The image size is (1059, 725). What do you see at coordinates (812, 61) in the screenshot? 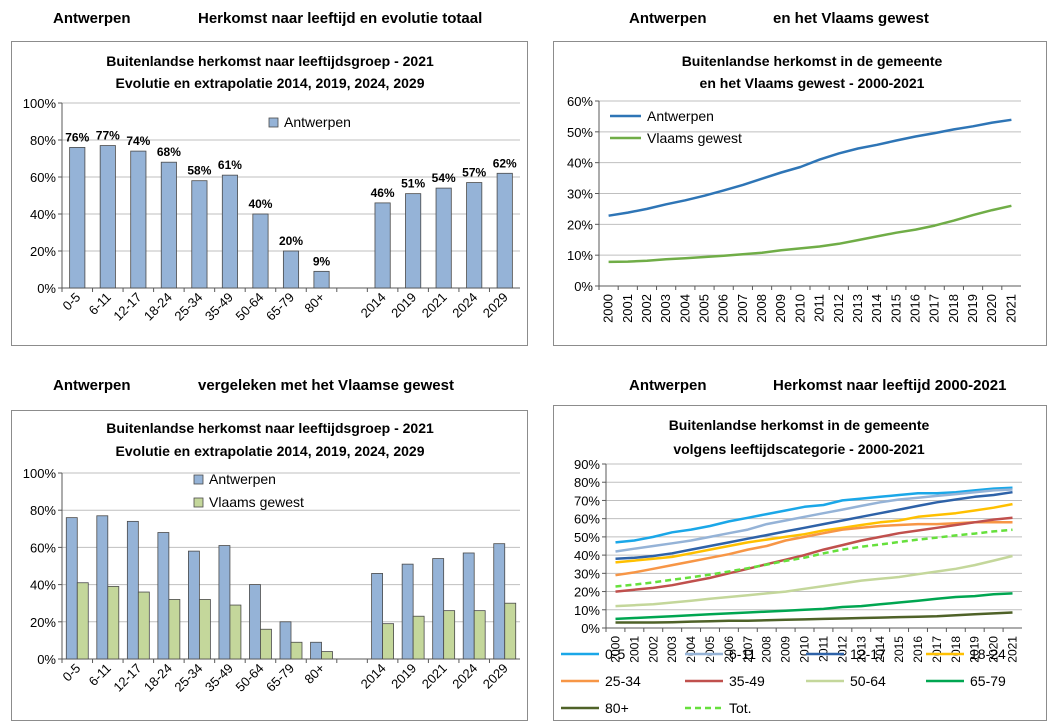
I see `chart-title: Buitenlandse herkomst in de gemeente` at bounding box center [812, 61].